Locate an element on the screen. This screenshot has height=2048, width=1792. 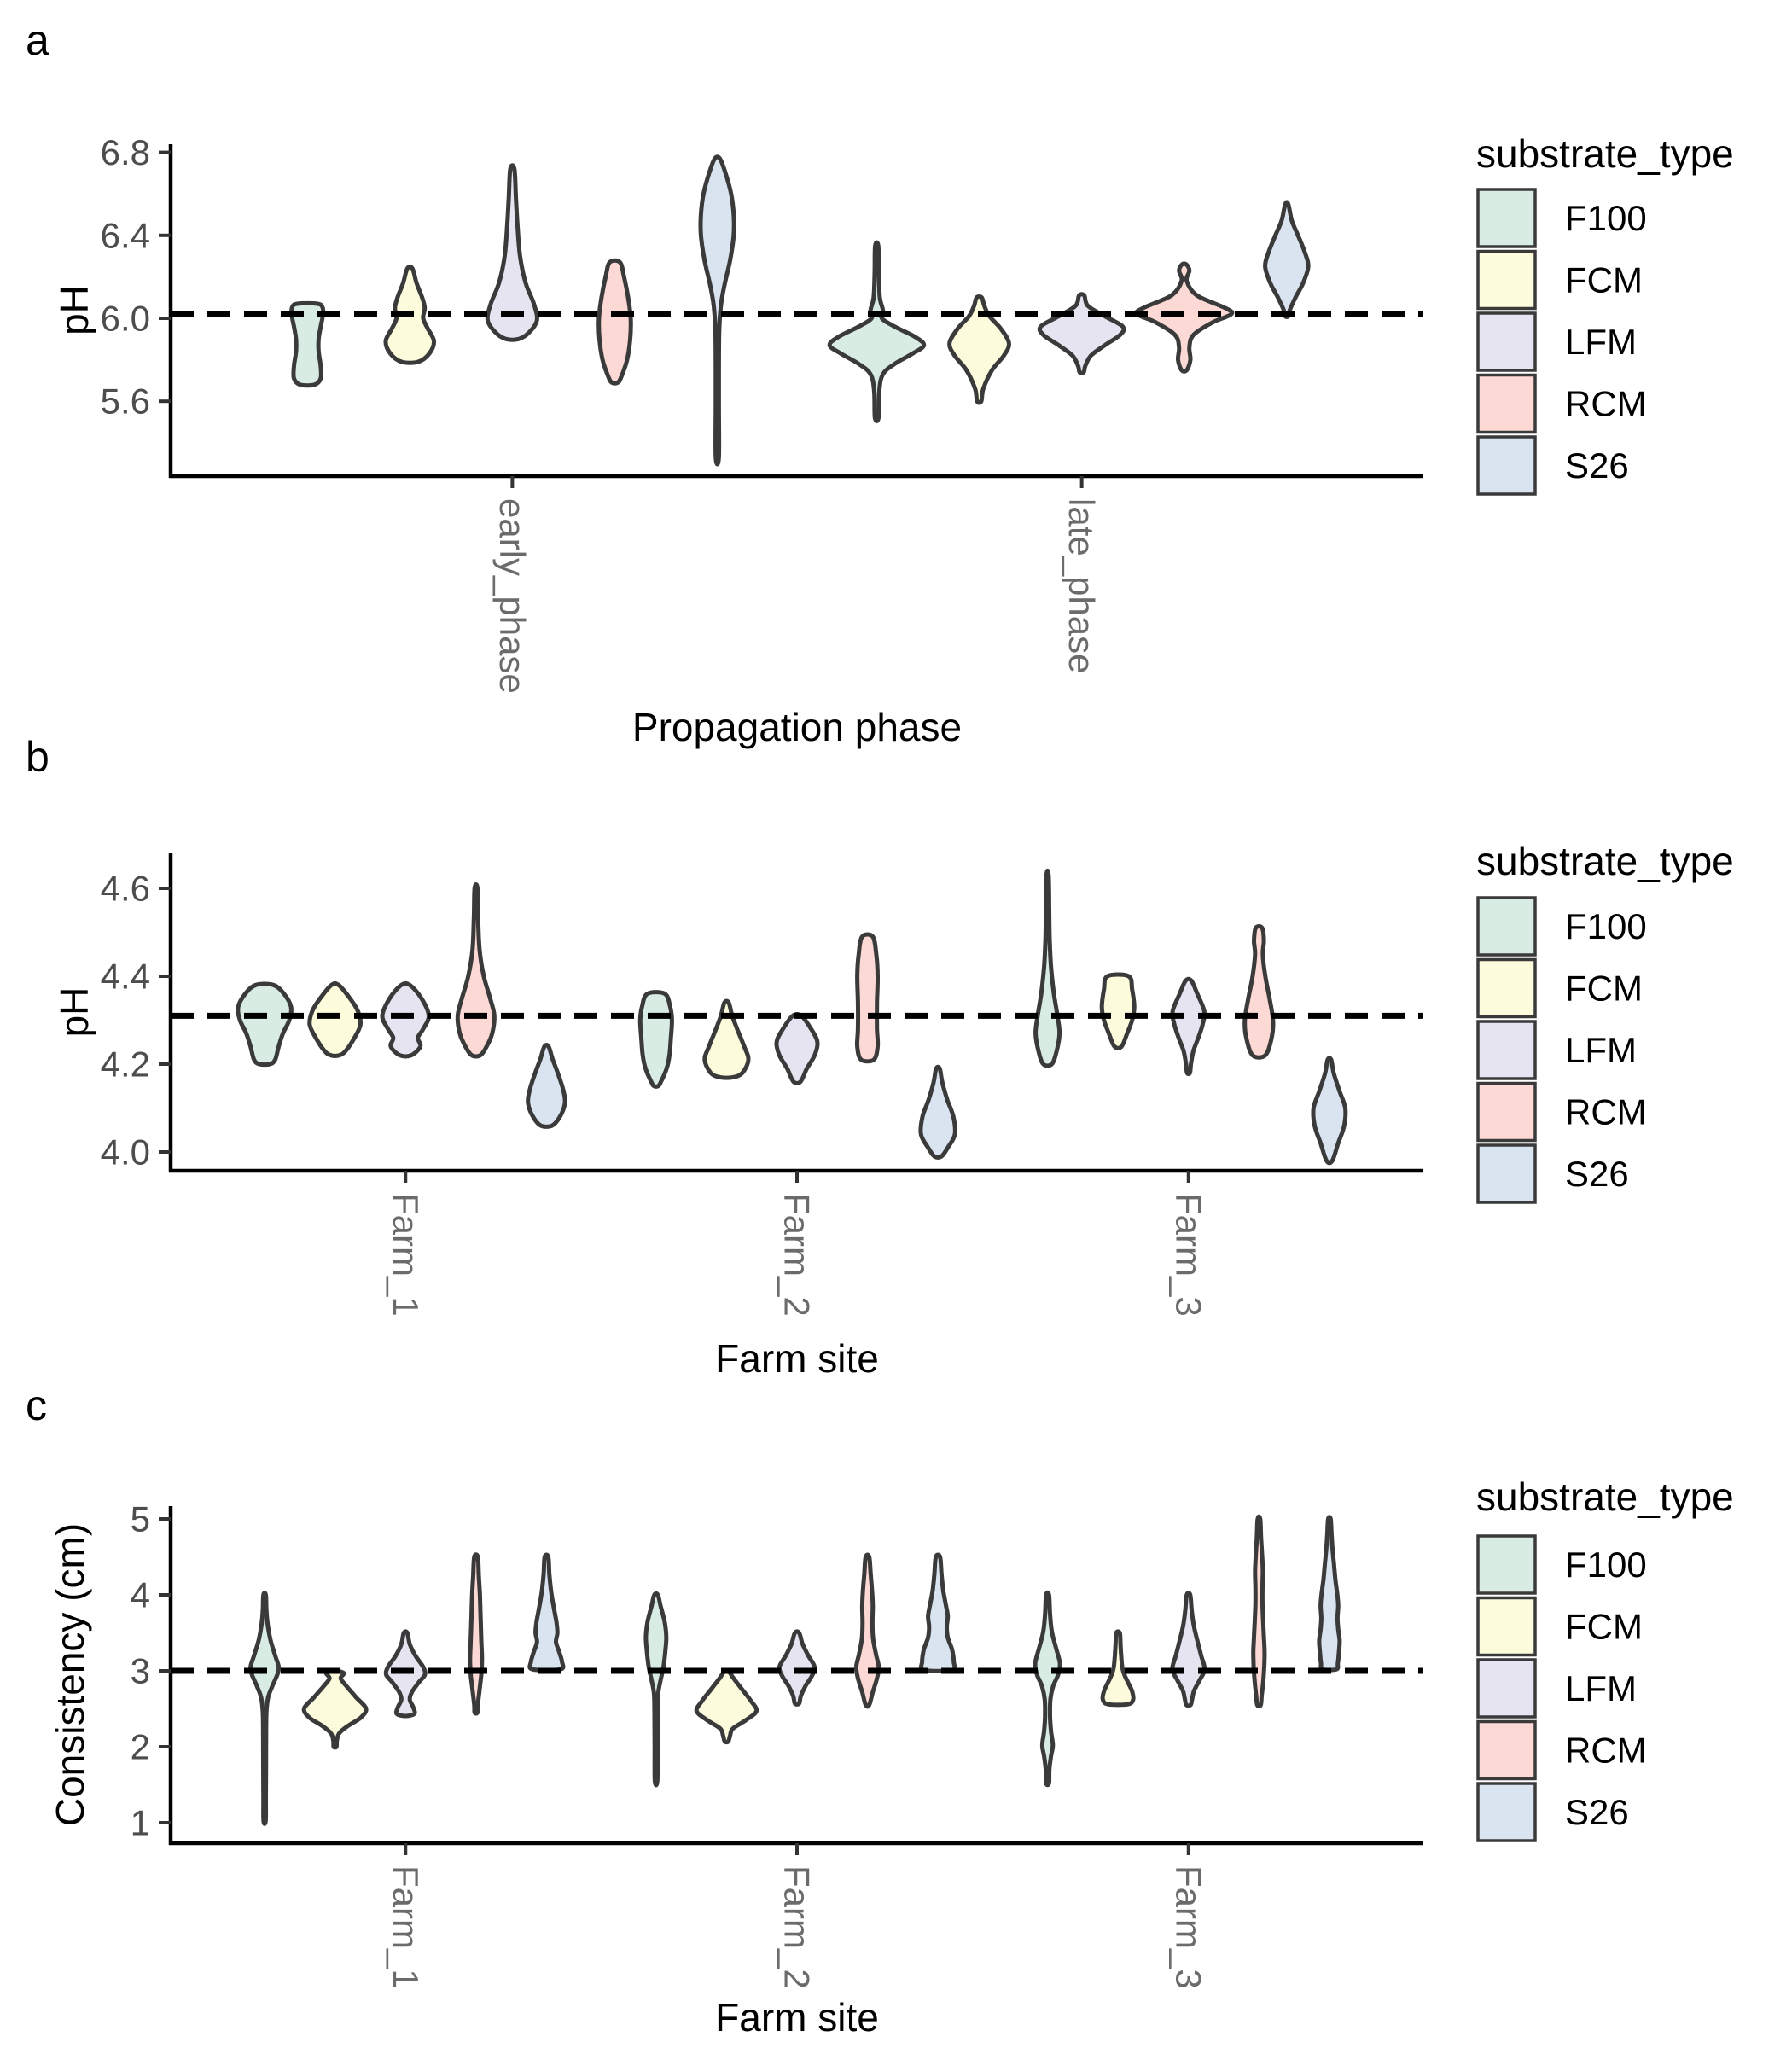
y-axis-title-c: Consistency (cm) is located at coordinates (70, 1674).